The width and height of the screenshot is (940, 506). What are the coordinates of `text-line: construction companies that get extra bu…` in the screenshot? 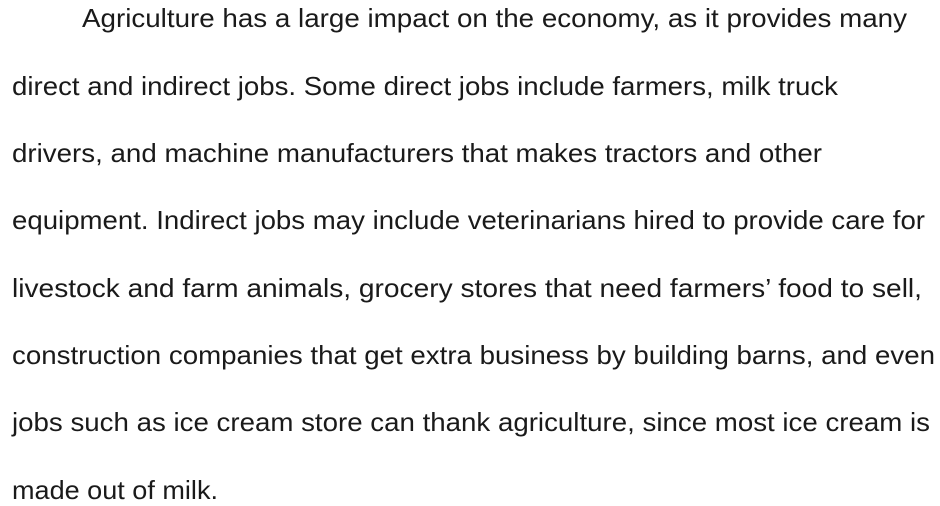 It's located at (473, 355).